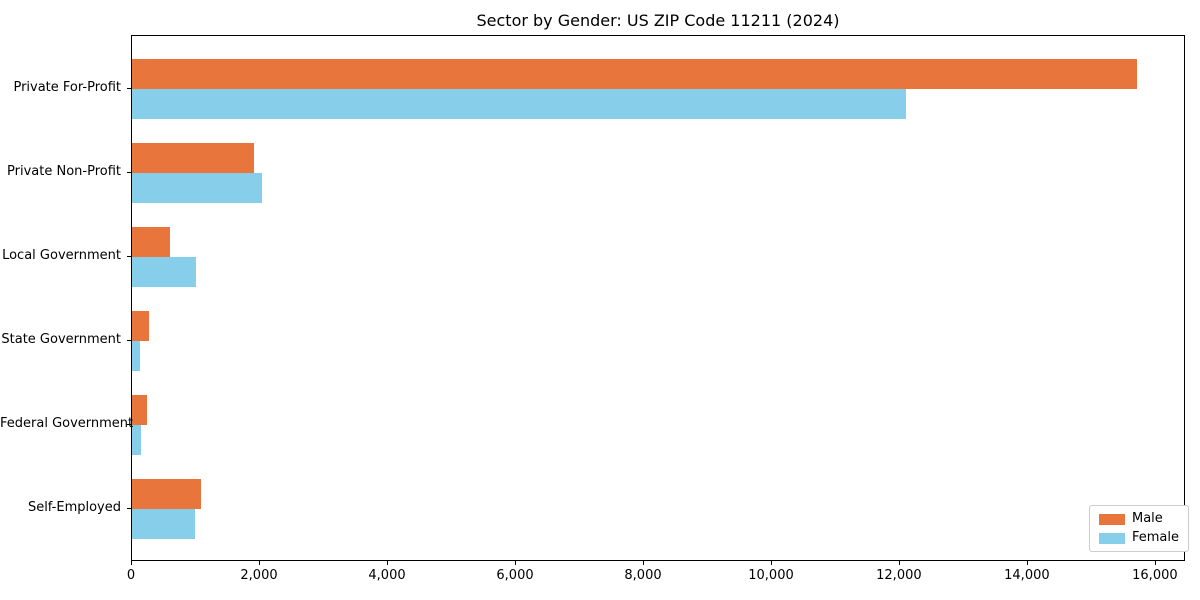  Describe the element at coordinates (131, 575) in the screenshot. I see `x-tick-label: 0` at that location.